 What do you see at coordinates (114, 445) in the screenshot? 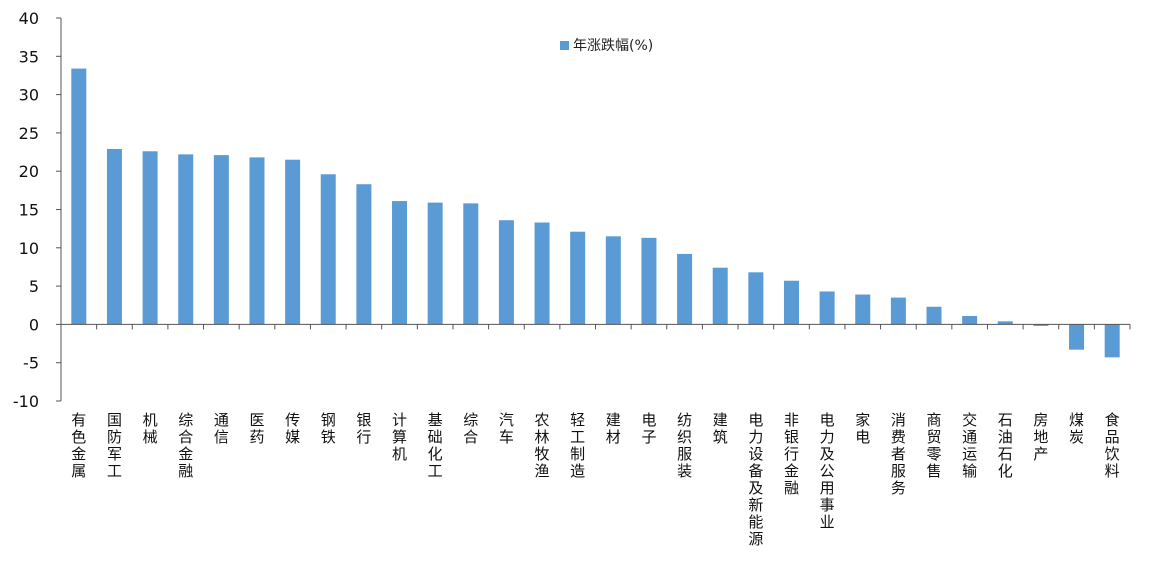
I see `x-category-label: 国防军工` at bounding box center [114, 445].